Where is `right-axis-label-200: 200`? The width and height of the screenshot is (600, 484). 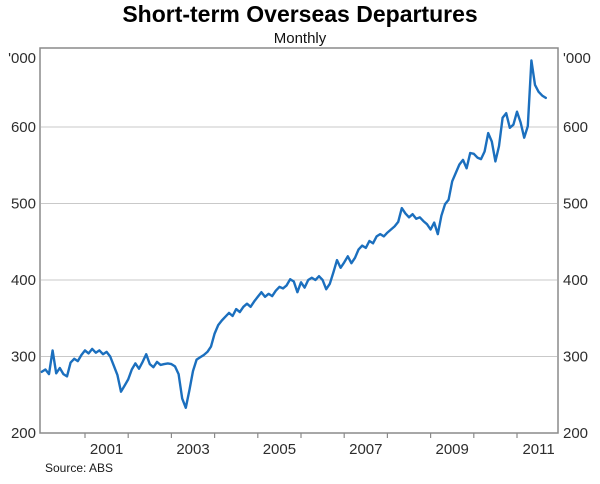 right-axis-label-200: 200 is located at coordinates (575, 433).